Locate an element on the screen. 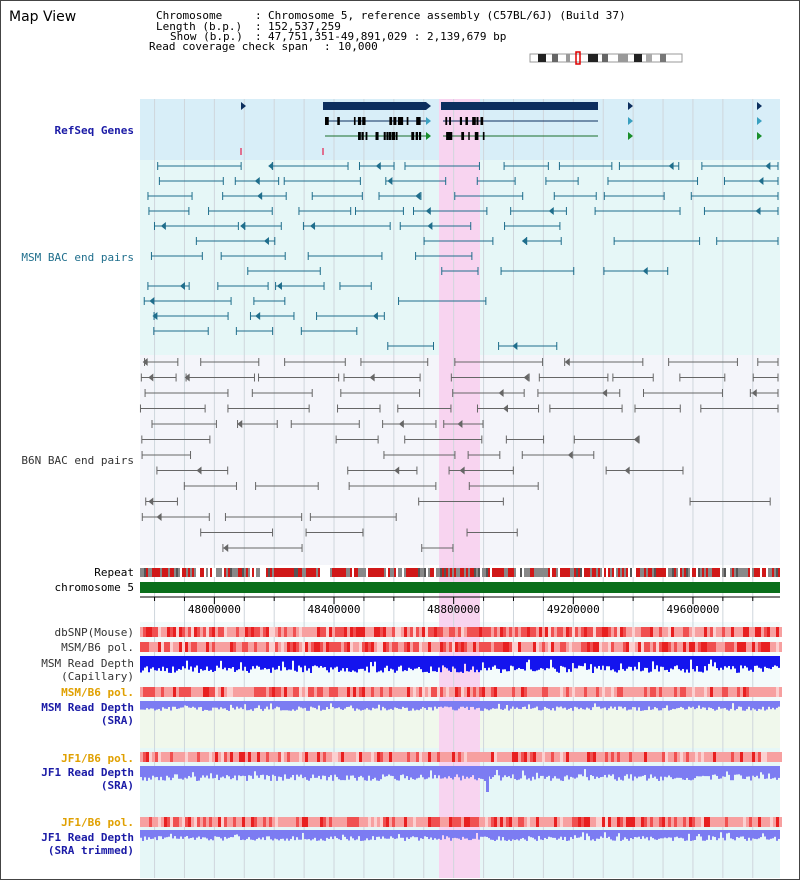 Image resolution: width=800 pixels, height=880 pixels. track-label-b6n-bac: B6N BAC end pairs is located at coordinates (77, 460).